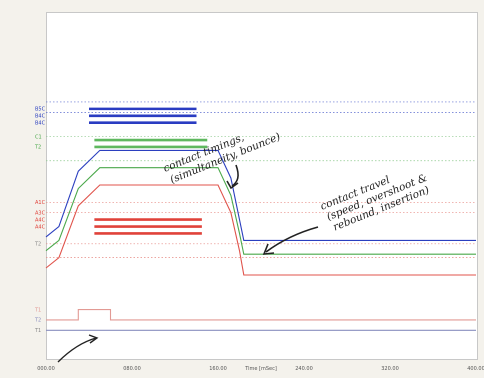 The image size is (484, 378). I want to click on channel-label: C1, so click(38, 137).